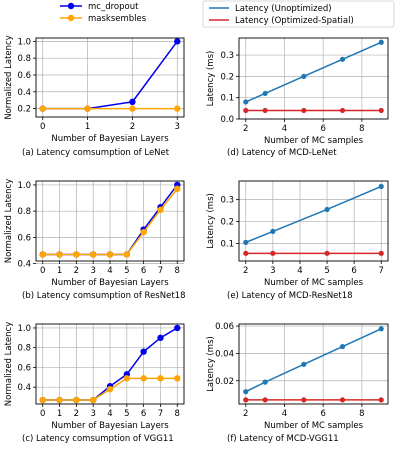  I want to click on series-line, so click(313, 214).